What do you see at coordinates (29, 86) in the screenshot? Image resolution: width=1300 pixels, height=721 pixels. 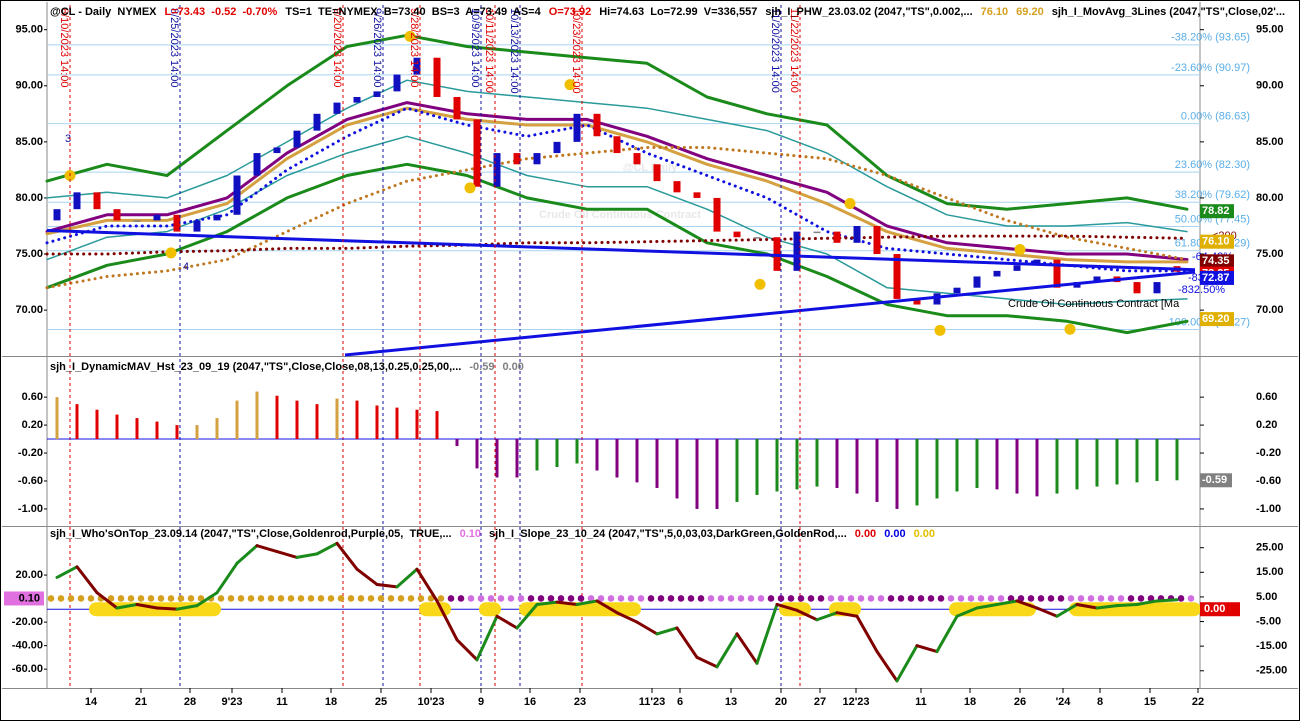 I see `y-tick-label: 90.00` at bounding box center [29, 86].